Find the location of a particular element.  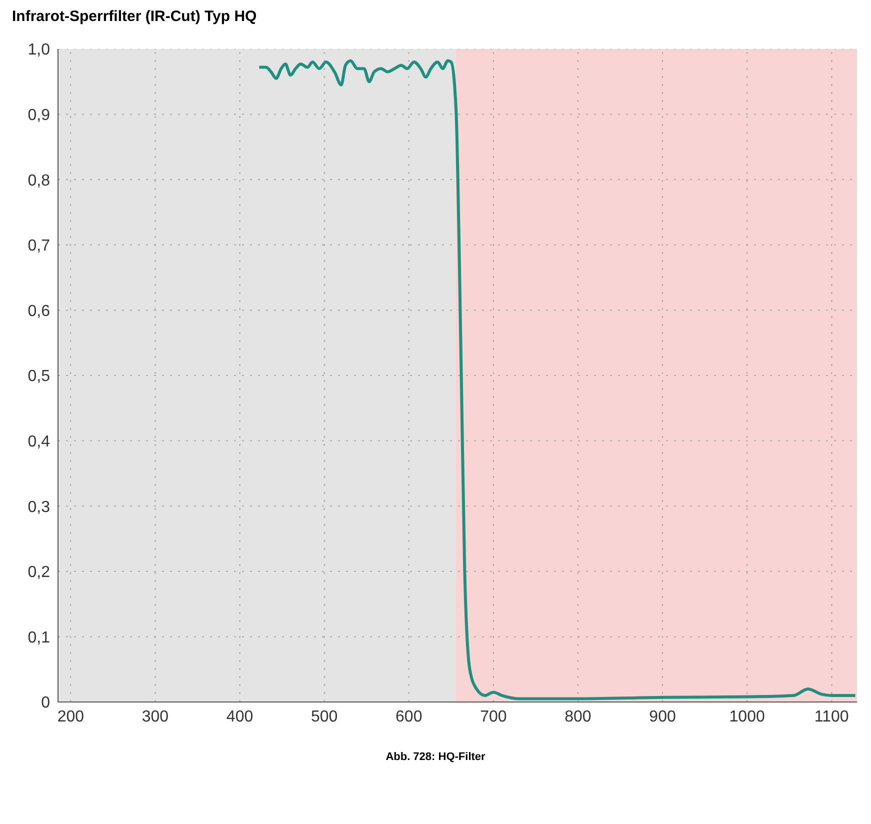

x-tick-label: 400 is located at coordinates (240, 717).